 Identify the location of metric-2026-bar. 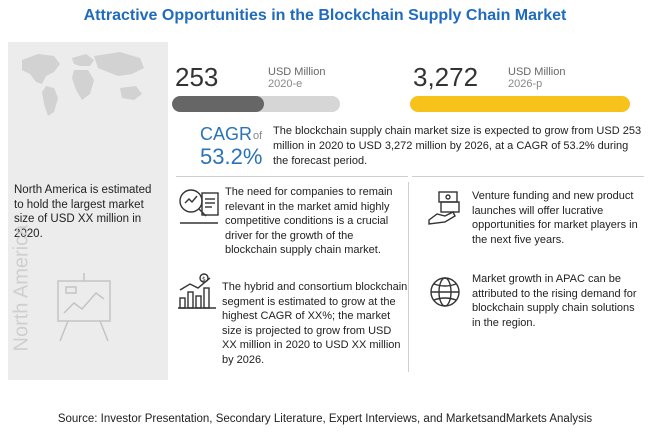
(520, 104).